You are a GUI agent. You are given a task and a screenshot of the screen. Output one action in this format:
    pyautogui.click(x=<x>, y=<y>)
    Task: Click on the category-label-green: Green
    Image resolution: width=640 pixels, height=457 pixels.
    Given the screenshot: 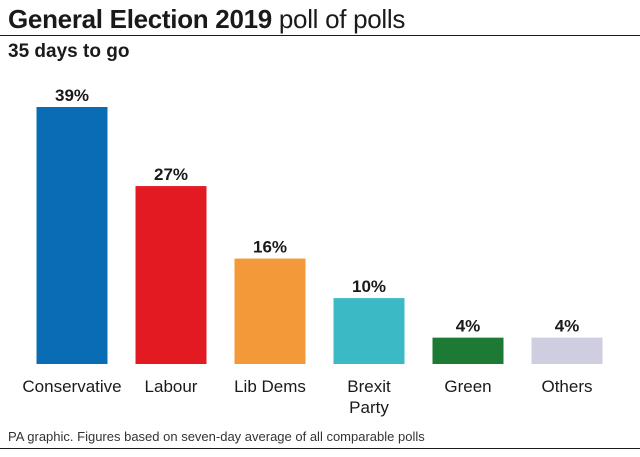 What is the action you would take?
    pyautogui.click(x=467, y=386)
    